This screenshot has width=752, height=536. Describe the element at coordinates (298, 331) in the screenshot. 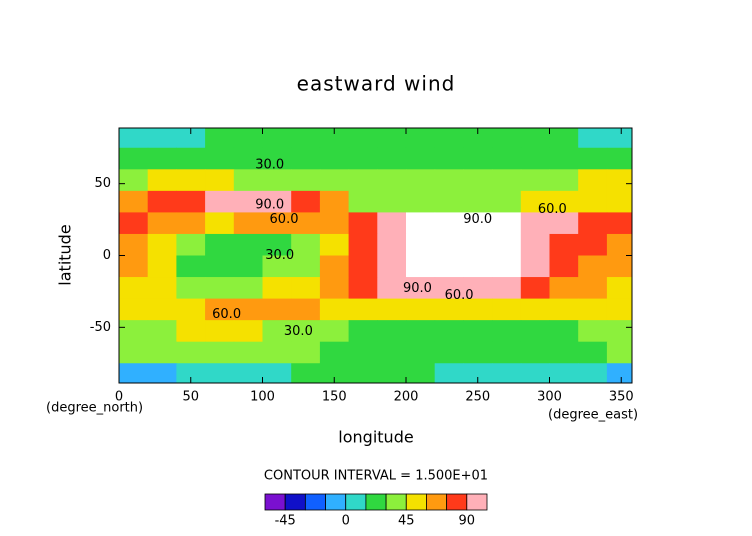

I see `contour-label: 30.0` at that location.